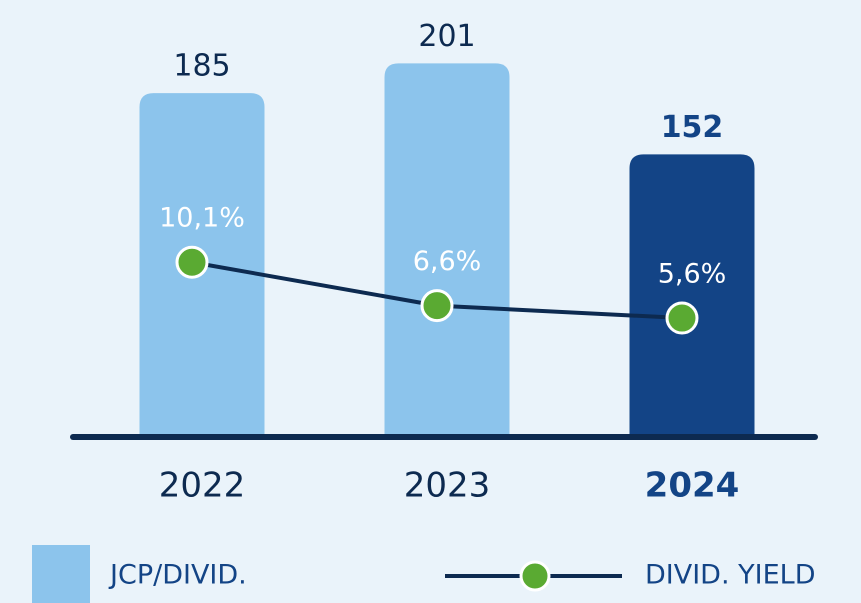 Image resolution: width=861 pixels, height=603 pixels. I want to click on yield-label: 10,1%, so click(202, 218).